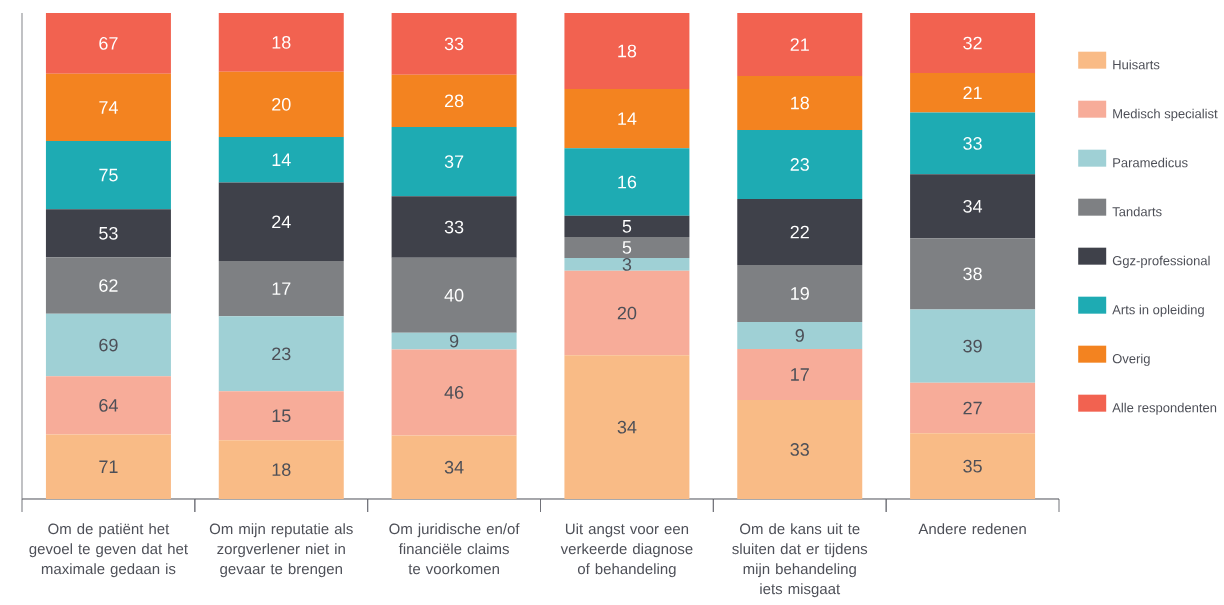  I want to click on data-label: 64, so click(108, 405).